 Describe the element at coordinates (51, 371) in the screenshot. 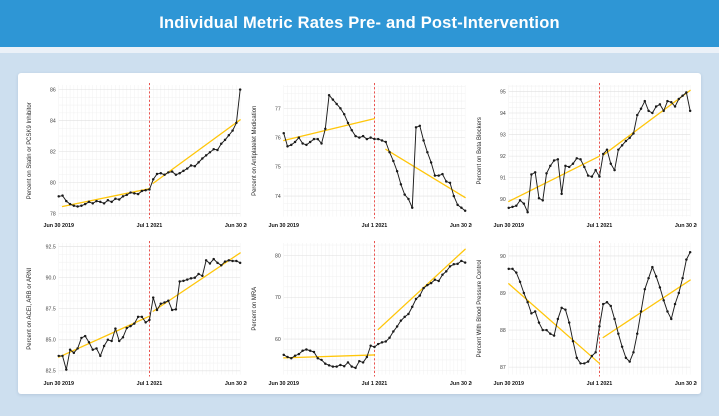

I see `svg-text: 82.5` at that location.